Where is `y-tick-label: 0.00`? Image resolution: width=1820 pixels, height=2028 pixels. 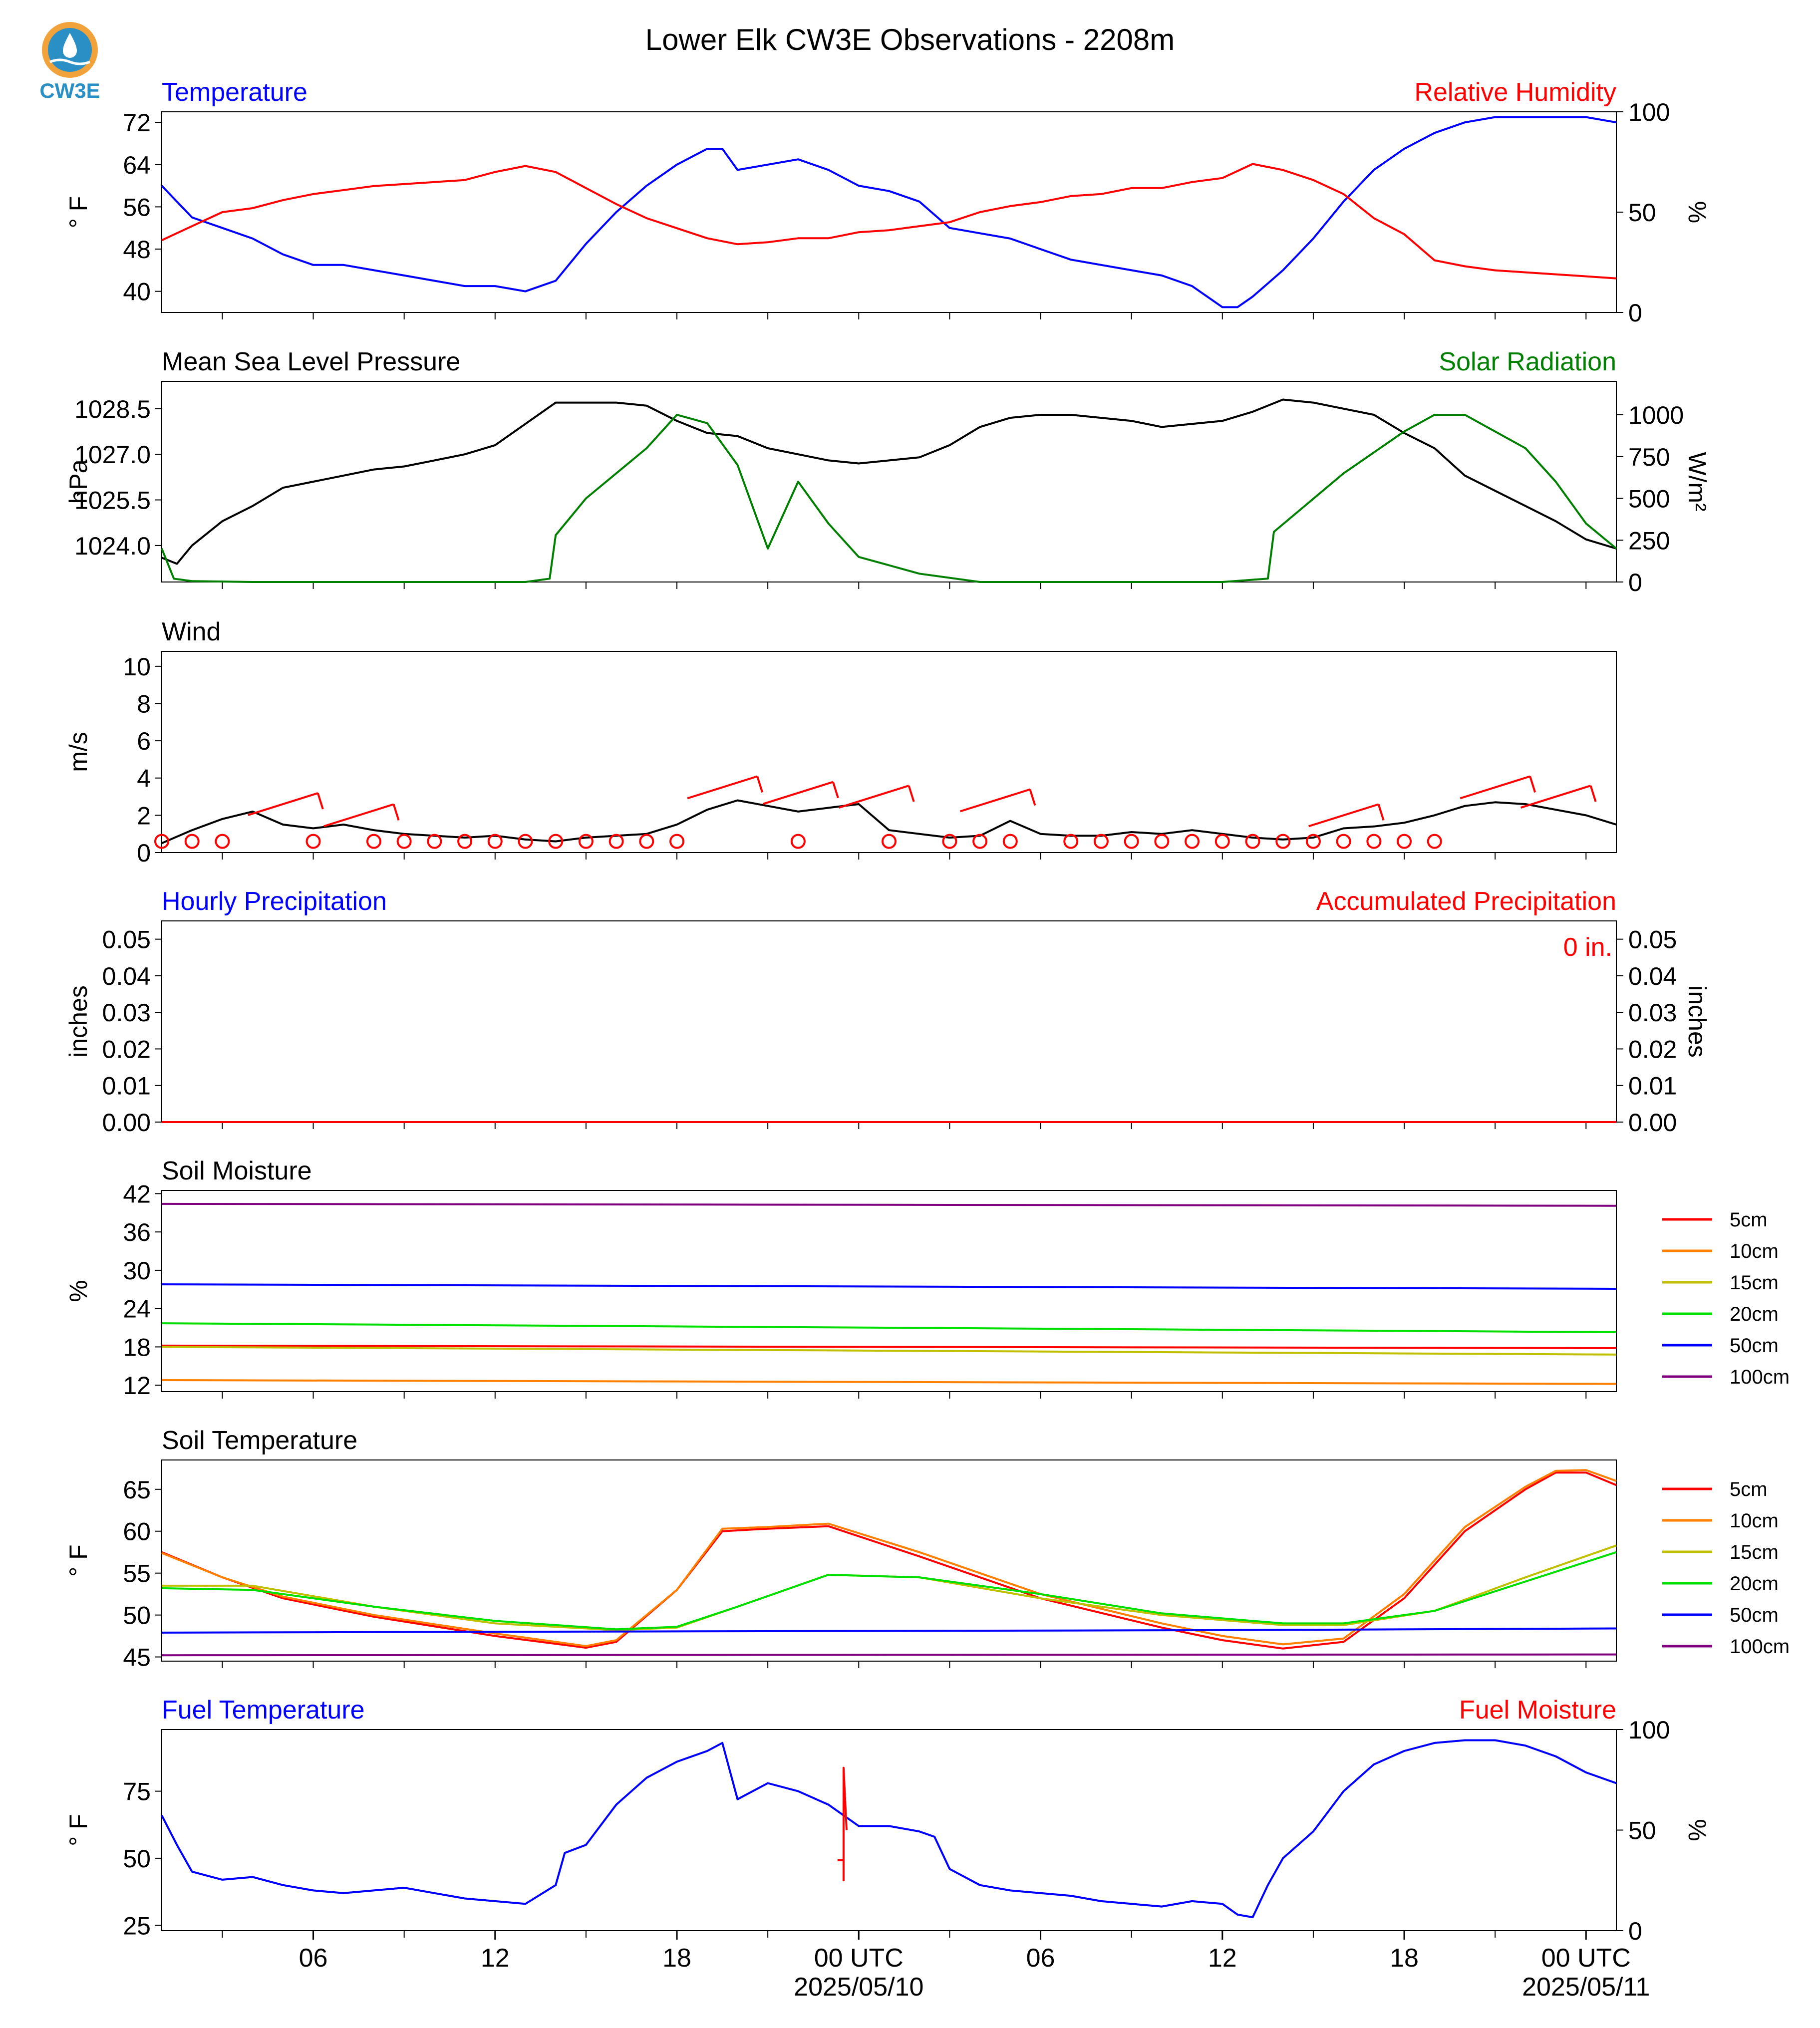
y-tick-label: 0.00 is located at coordinates (126, 1123).